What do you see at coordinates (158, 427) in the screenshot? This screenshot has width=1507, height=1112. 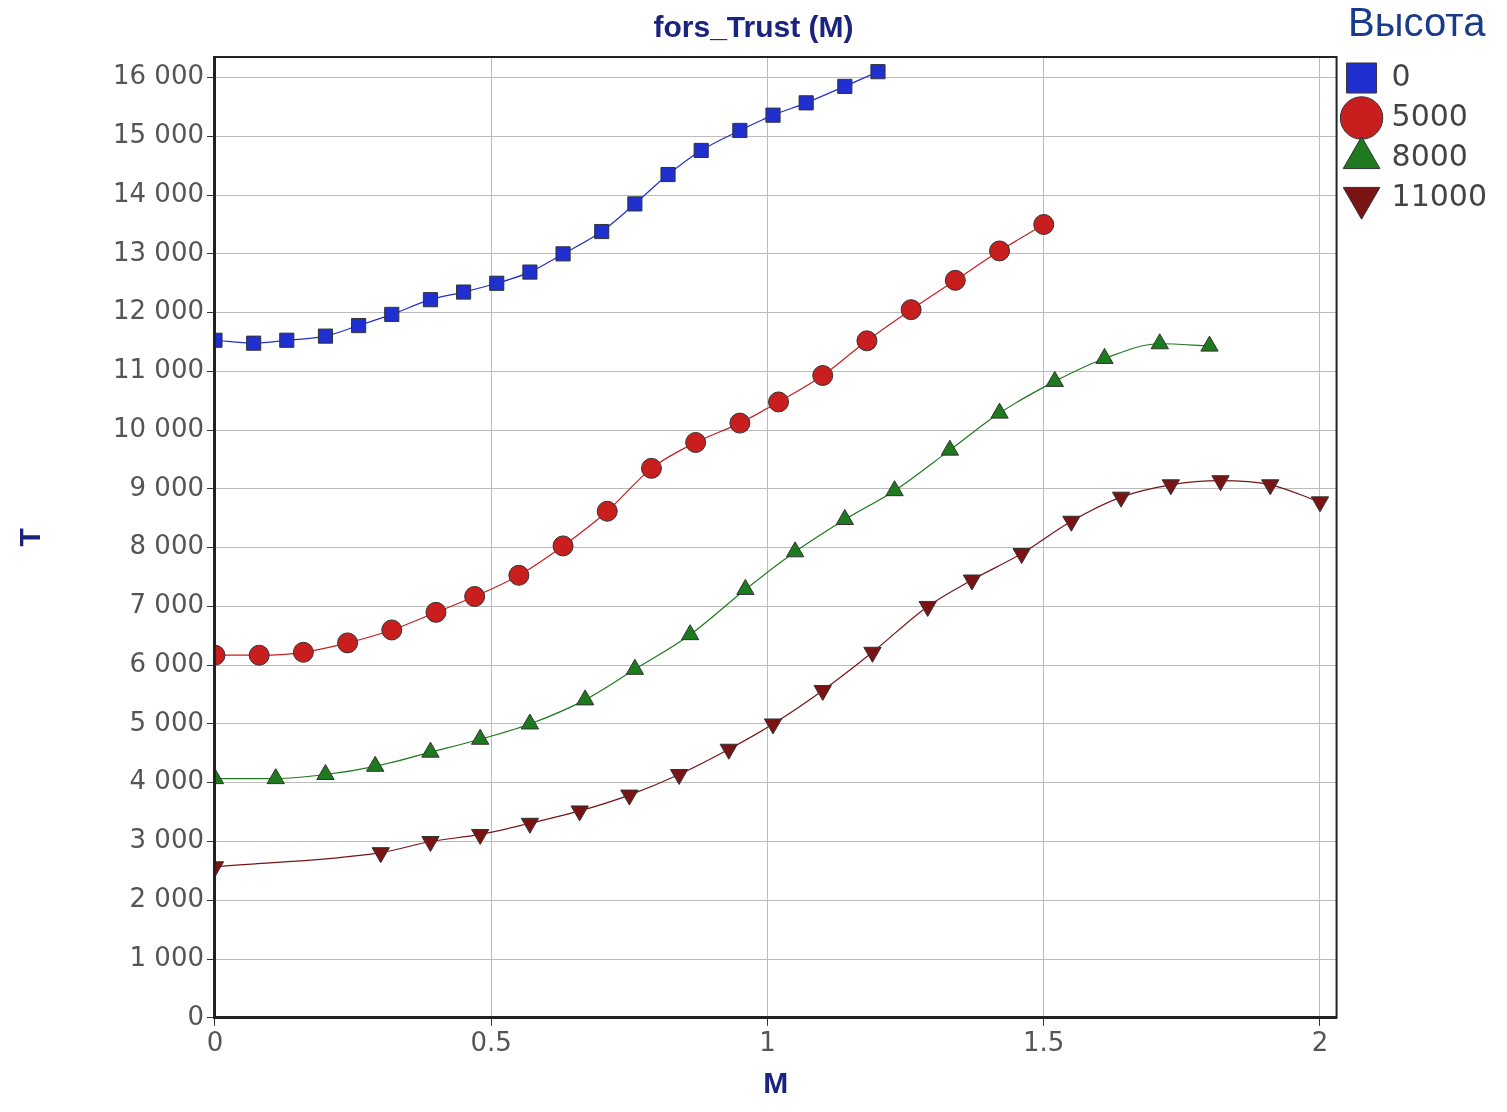 I see `y-tick-label: 10 000` at bounding box center [158, 427].